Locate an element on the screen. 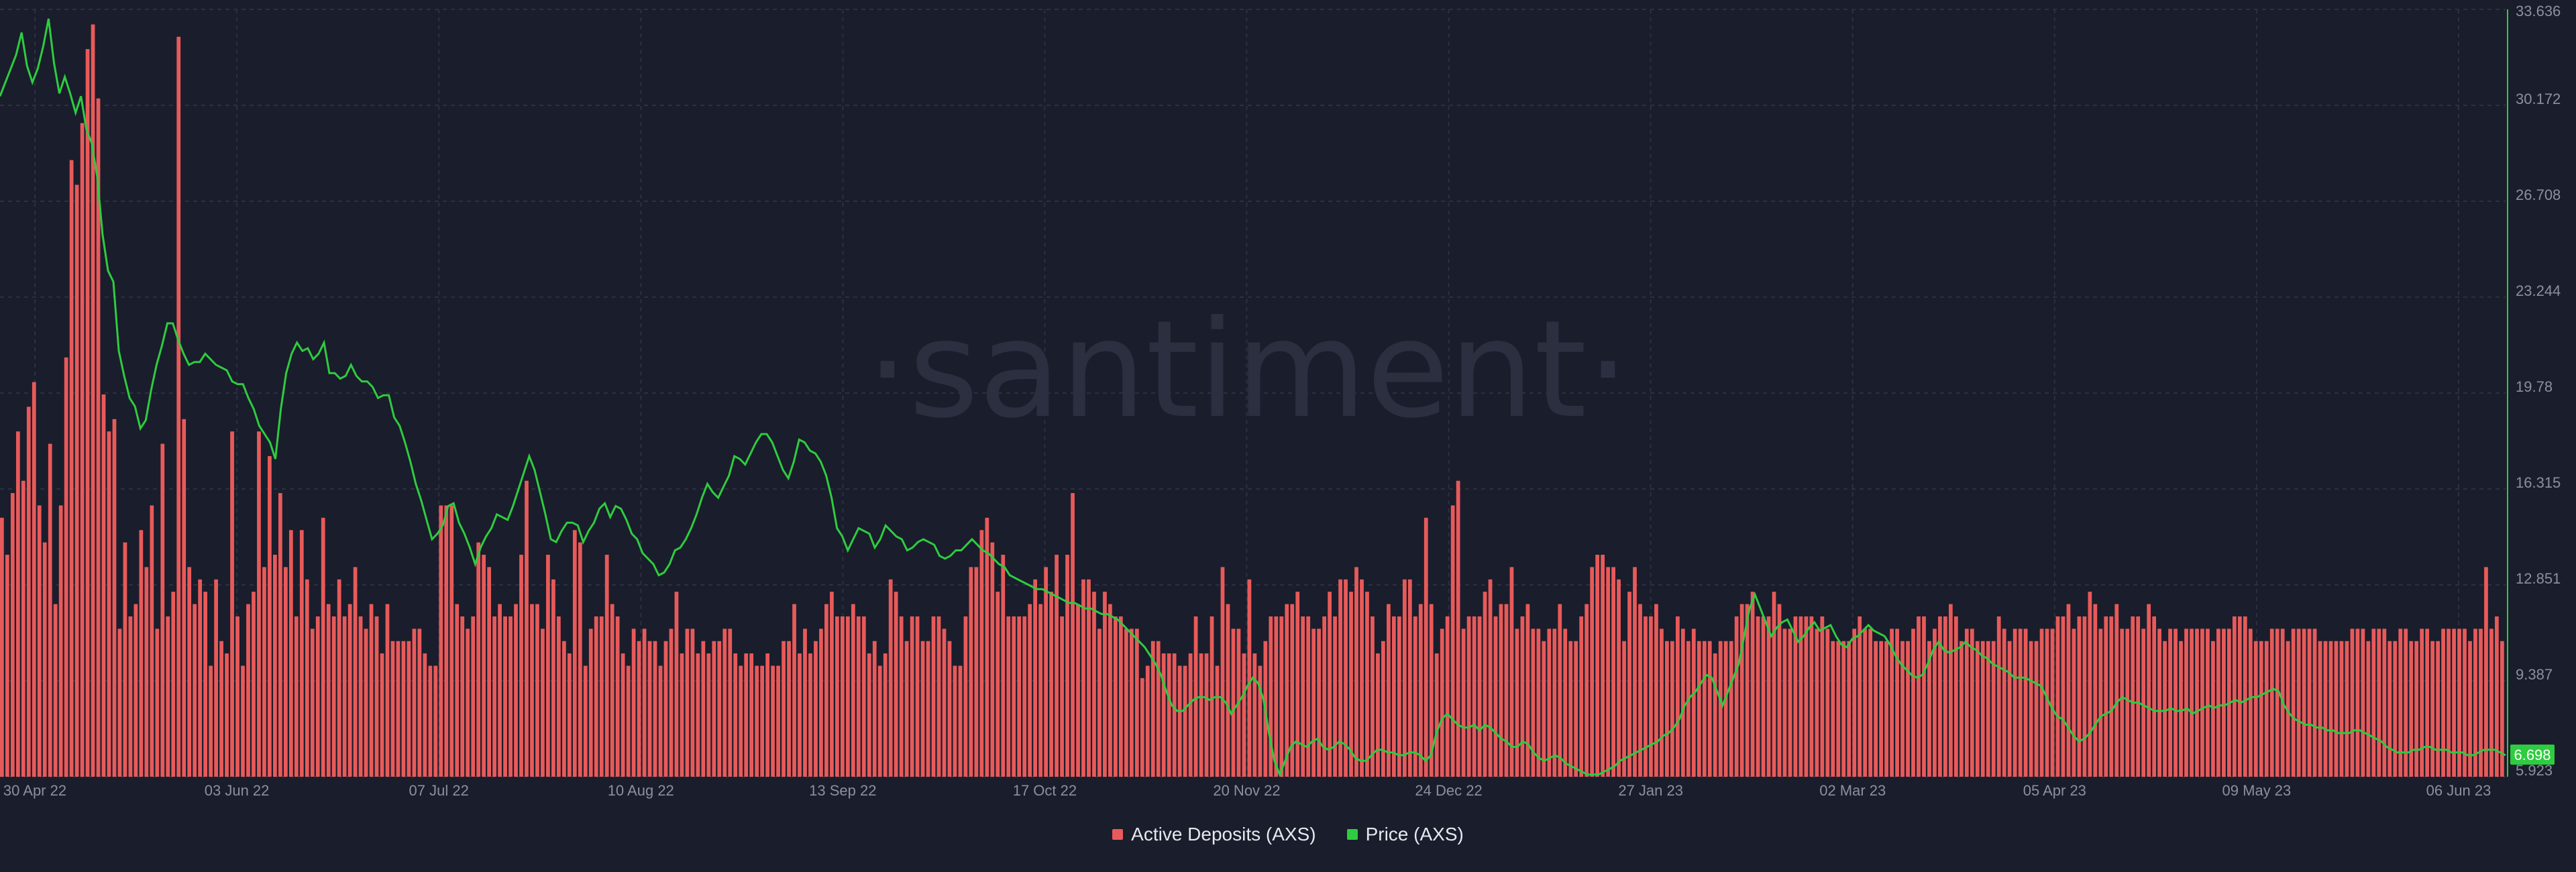  x-tick-label: 09 May 23 is located at coordinates (2257, 790).